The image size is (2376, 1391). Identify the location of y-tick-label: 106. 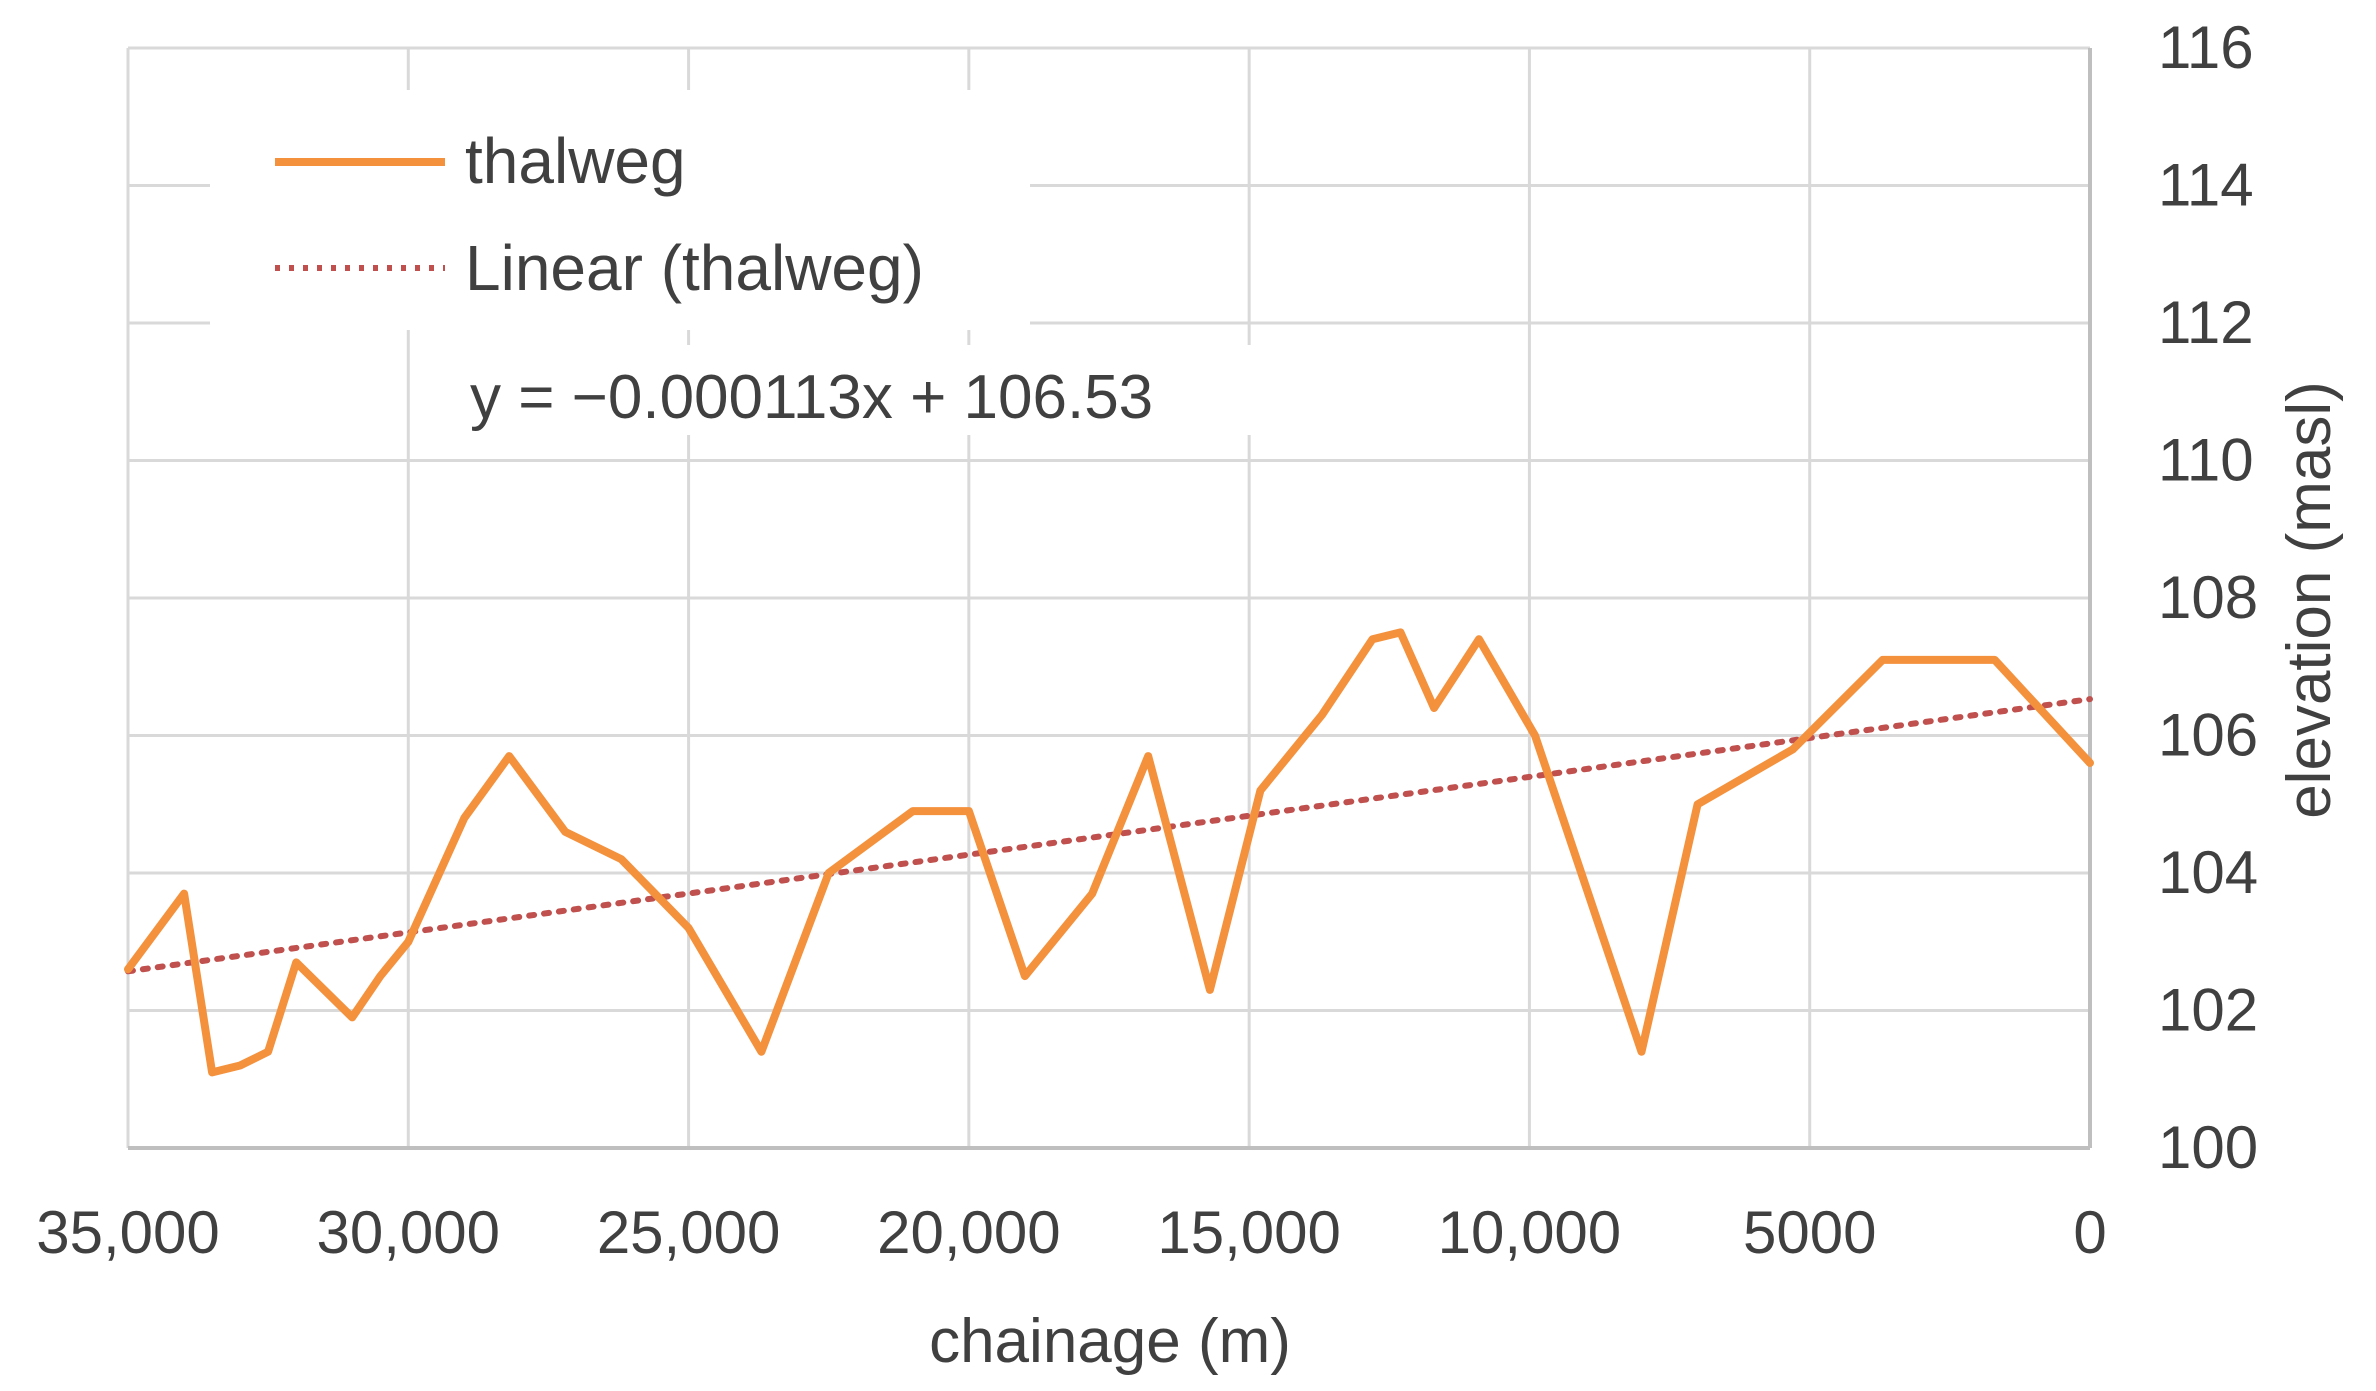
(2208, 735).